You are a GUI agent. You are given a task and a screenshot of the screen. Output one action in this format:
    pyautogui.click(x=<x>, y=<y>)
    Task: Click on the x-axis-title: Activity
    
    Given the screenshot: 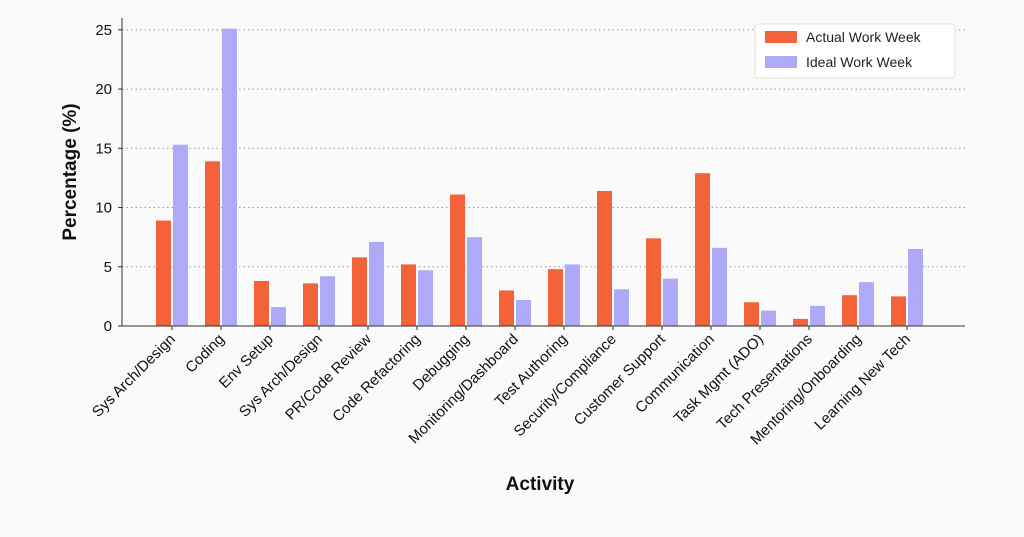 What is the action you would take?
    pyautogui.click(x=540, y=484)
    